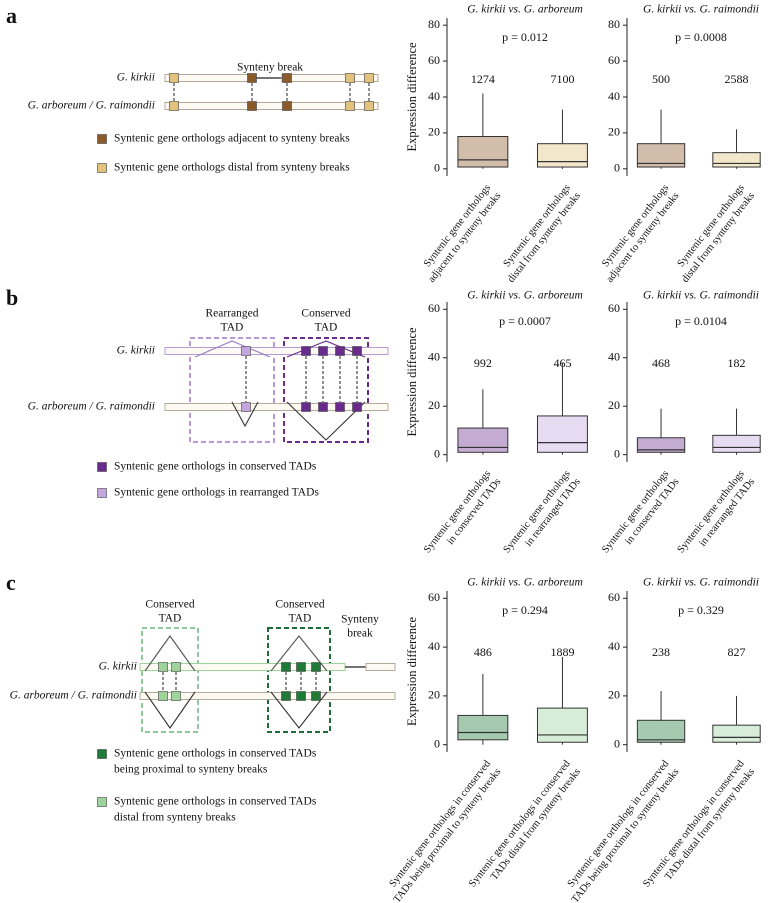 The height and width of the screenshot is (903, 777). Describe the element at coordinates (11, 582) in the screenshot. I see `panel-letter: c` at that location.